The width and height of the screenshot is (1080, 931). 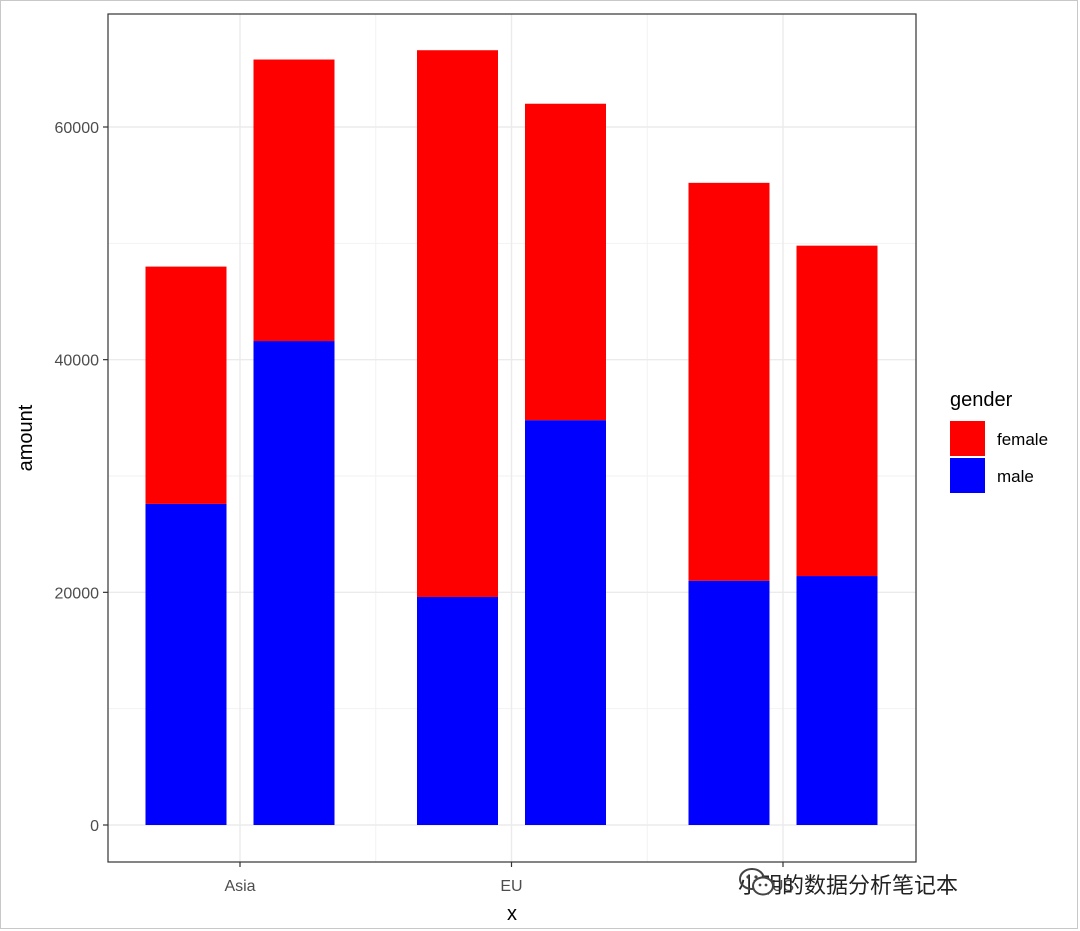 I want to click on legend-label-male: male, so click(x=1015, y=476).